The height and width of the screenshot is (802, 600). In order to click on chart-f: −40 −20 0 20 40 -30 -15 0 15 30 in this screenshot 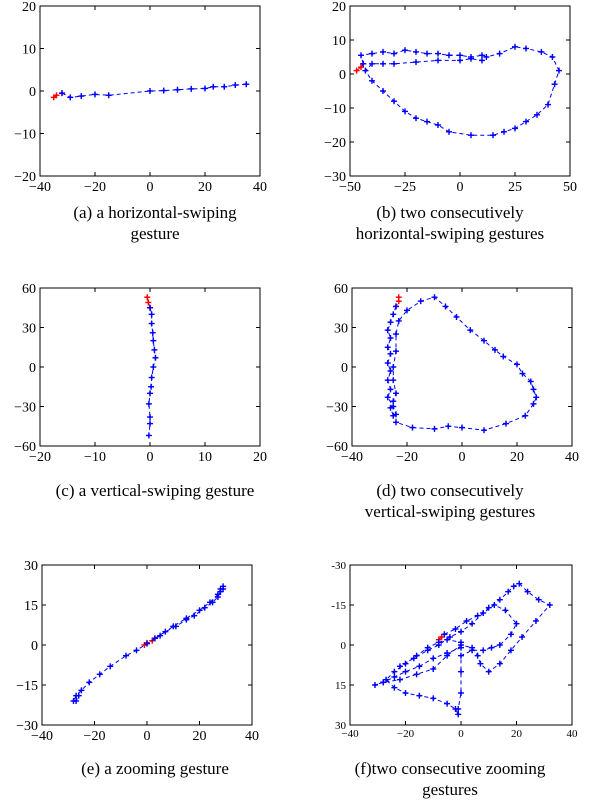, I will do `click(454, 650)`.